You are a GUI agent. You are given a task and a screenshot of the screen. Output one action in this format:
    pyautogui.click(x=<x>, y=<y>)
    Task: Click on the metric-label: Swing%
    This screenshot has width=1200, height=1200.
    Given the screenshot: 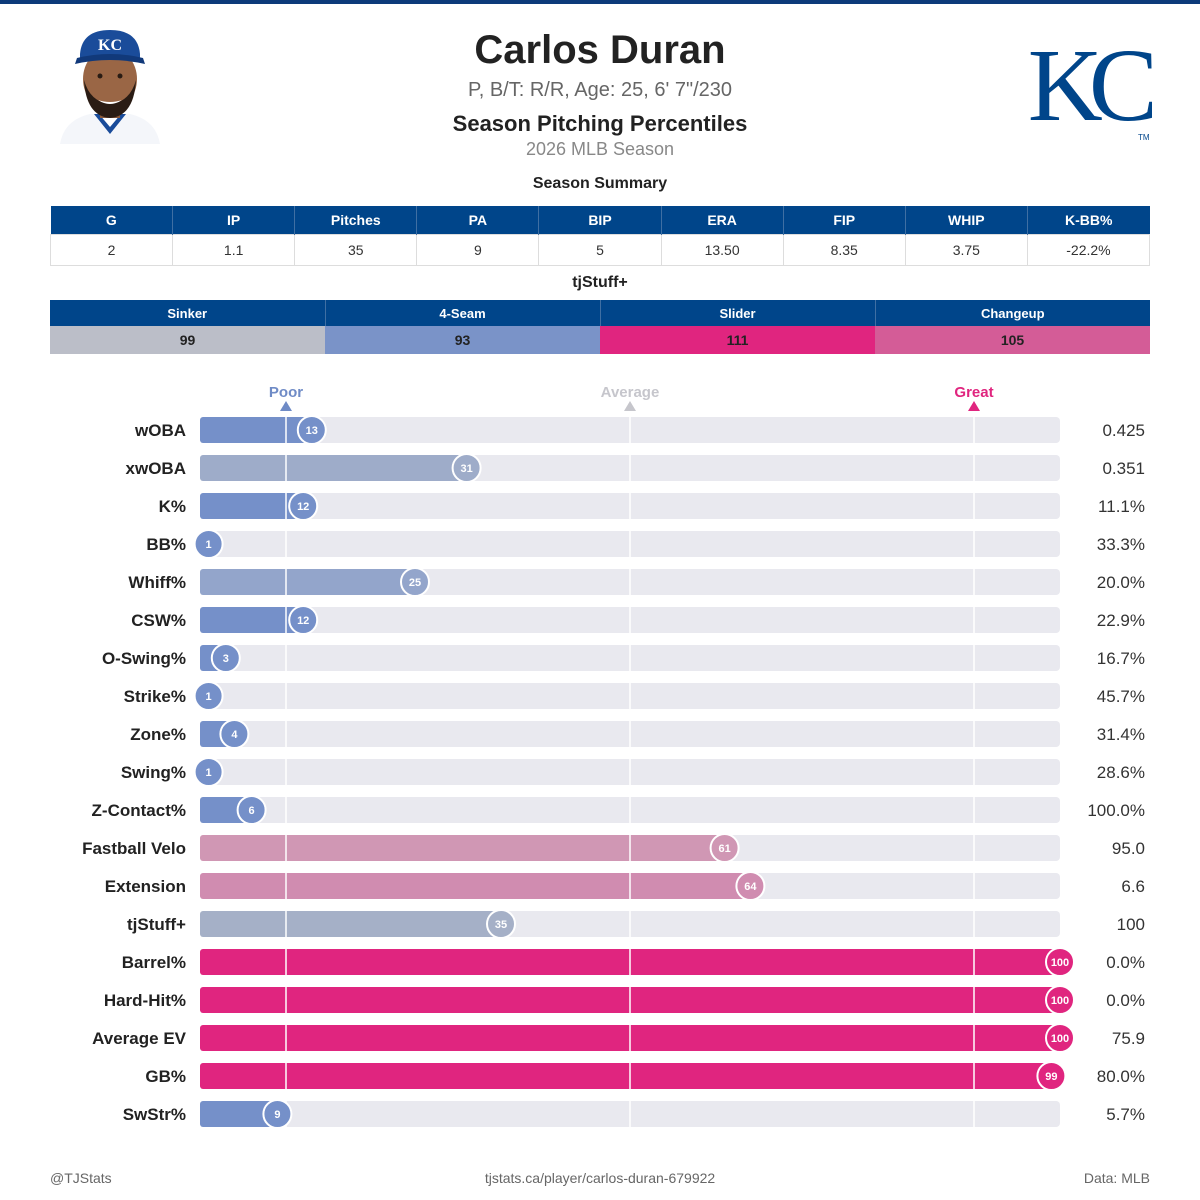 What is the action you would take?
    pyautogui.click(x=153, y=772)
    